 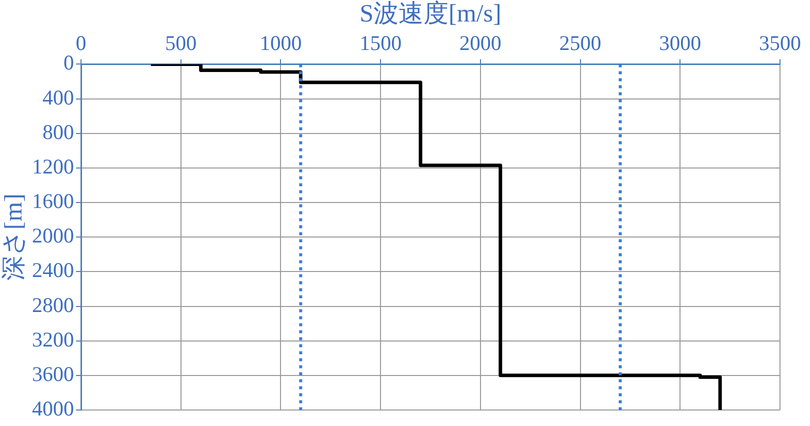 What do you see at coordinates (53, 236) in the screenshot?
I see `y-tick-label: 2000` at bounding box center [53, 236].